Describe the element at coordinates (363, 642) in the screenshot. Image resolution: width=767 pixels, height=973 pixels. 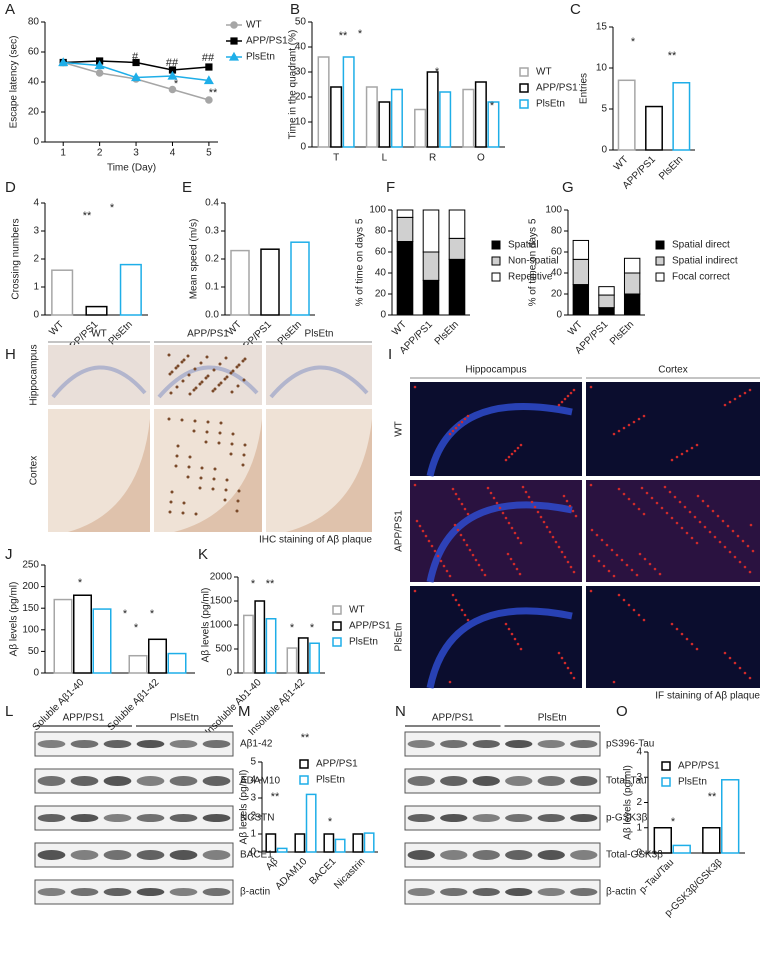
I see `legend-label: PlsEtn` at that location.